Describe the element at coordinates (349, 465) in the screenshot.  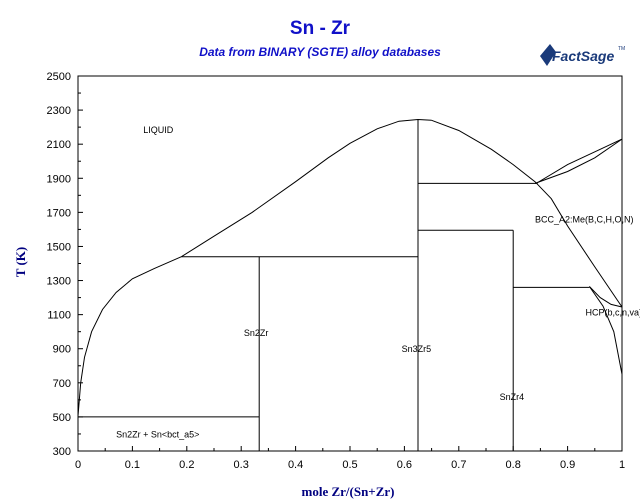
I see `x-tick-label: 0.5` at that location.